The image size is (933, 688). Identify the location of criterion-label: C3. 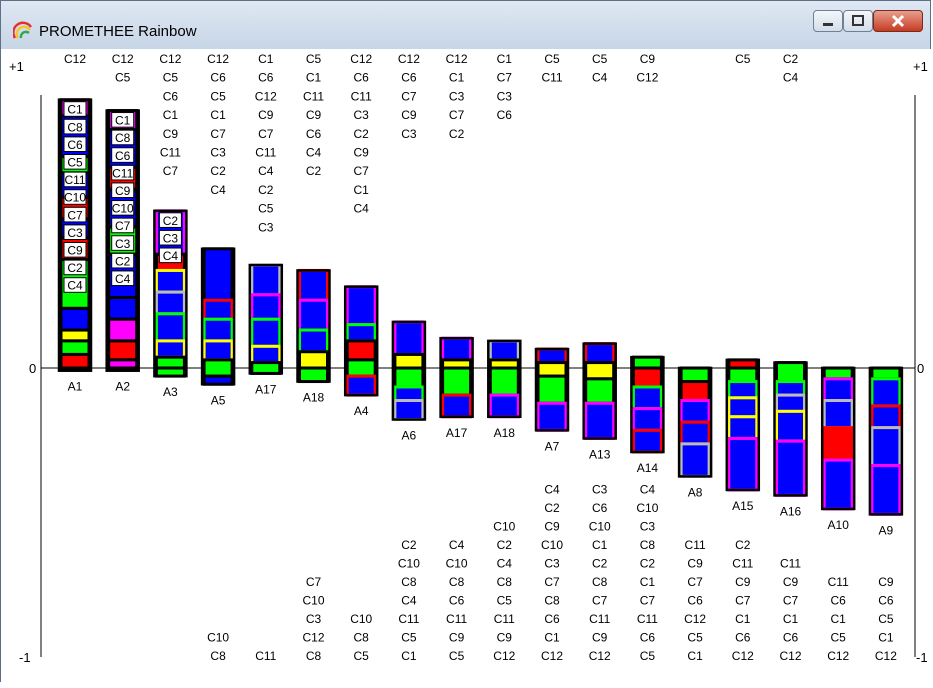
(75, 233).